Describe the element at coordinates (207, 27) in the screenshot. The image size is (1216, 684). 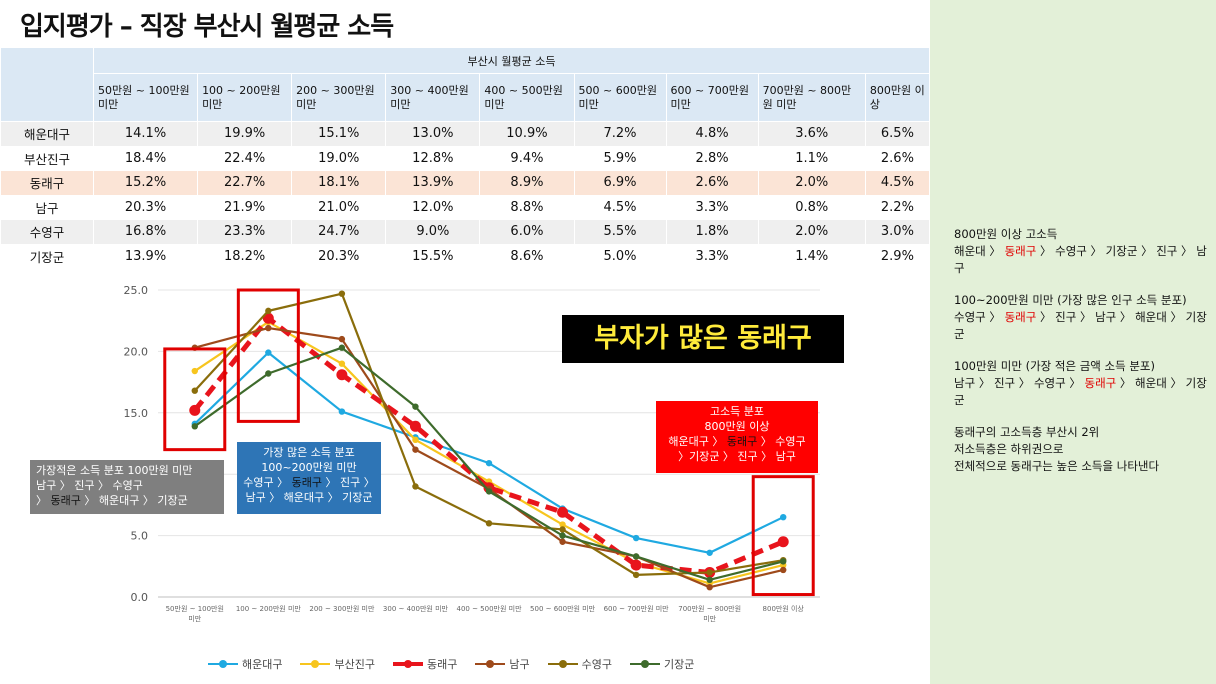
I see `page-title: 입지평가 – 직장 부산시 월평균 소득` at that location.